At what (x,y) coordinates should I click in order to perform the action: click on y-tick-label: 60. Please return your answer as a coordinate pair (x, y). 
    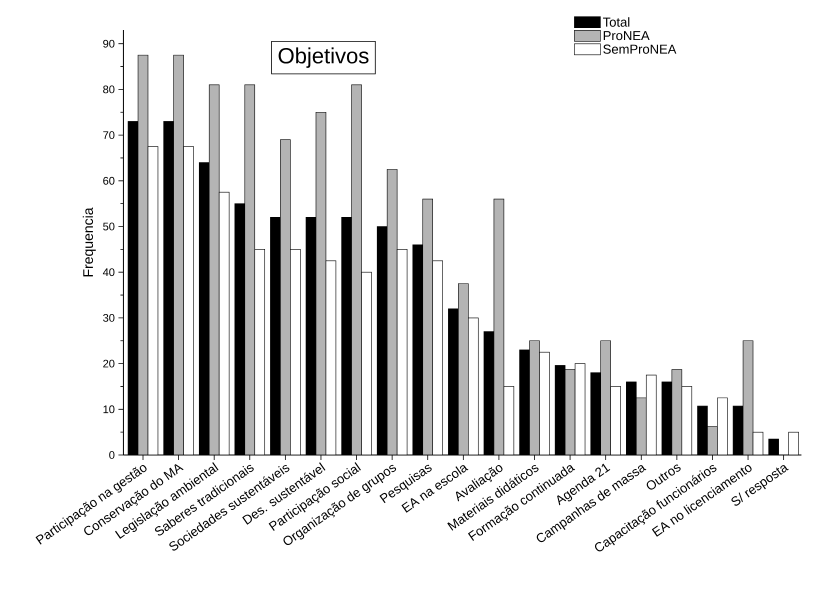
    Looking at the image, I should click on (108, 180).